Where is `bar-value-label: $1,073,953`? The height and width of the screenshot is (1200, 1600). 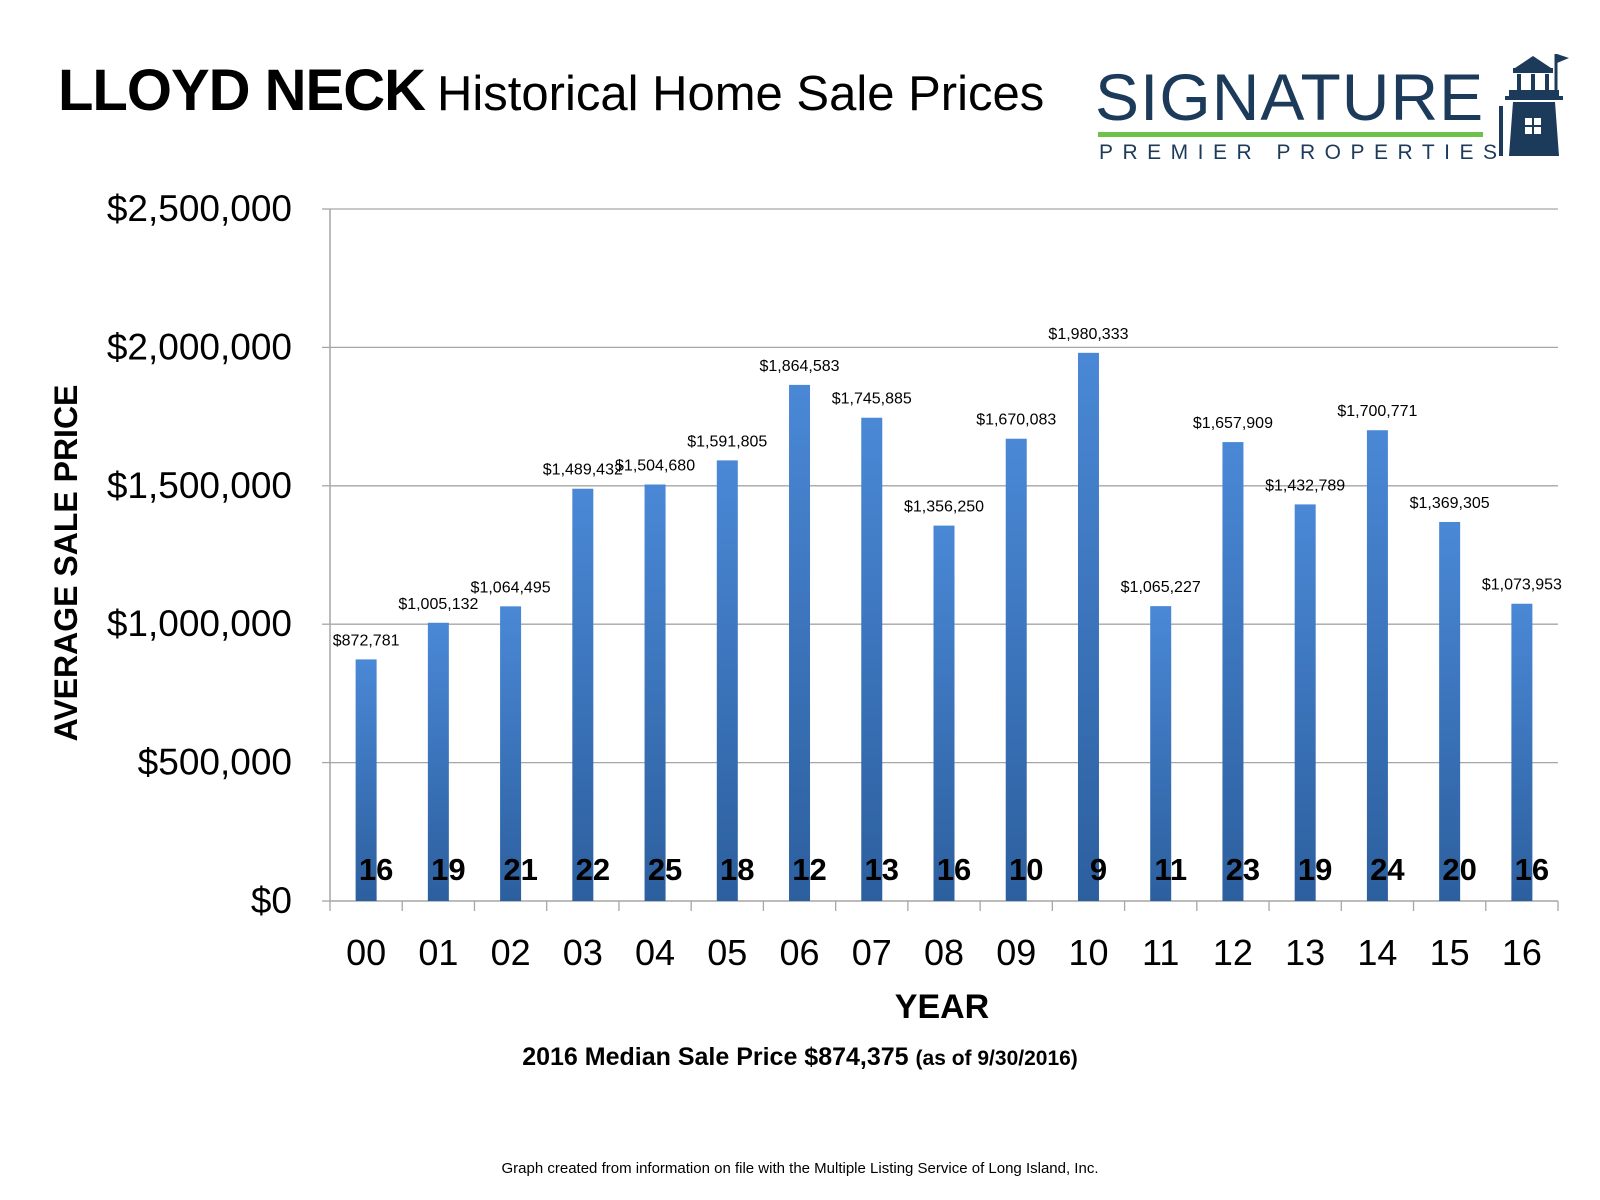 bar-value-label: $1,073,953 is located at coordinates (1522, 585).